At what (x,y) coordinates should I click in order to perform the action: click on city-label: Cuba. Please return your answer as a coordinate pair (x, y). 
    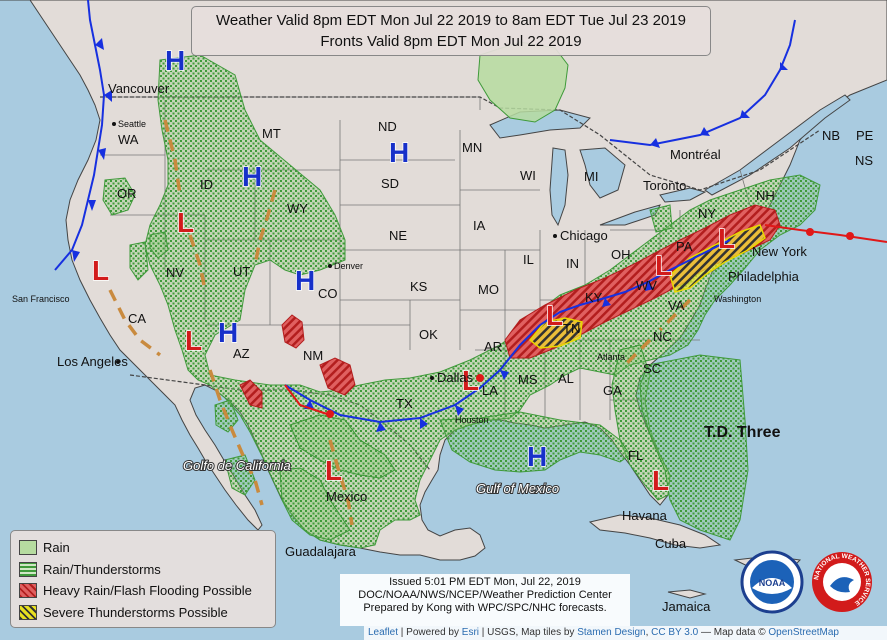
    Looking at the image, I should click on (671, 543).